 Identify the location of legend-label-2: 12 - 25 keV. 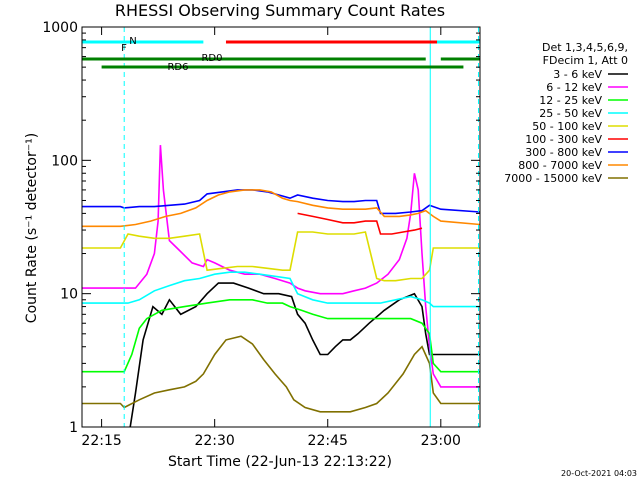
(570, 100).